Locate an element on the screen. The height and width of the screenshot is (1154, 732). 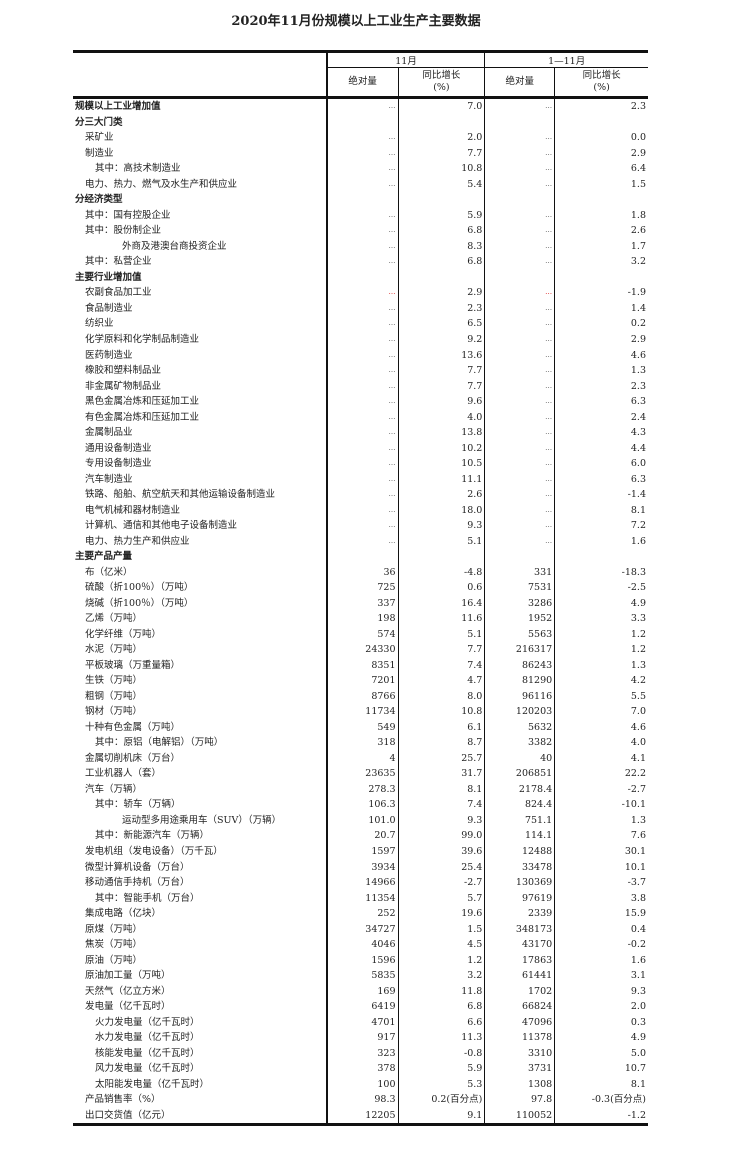
cell-yoy-nov: 4.7 is located at coordinates (441, 681).